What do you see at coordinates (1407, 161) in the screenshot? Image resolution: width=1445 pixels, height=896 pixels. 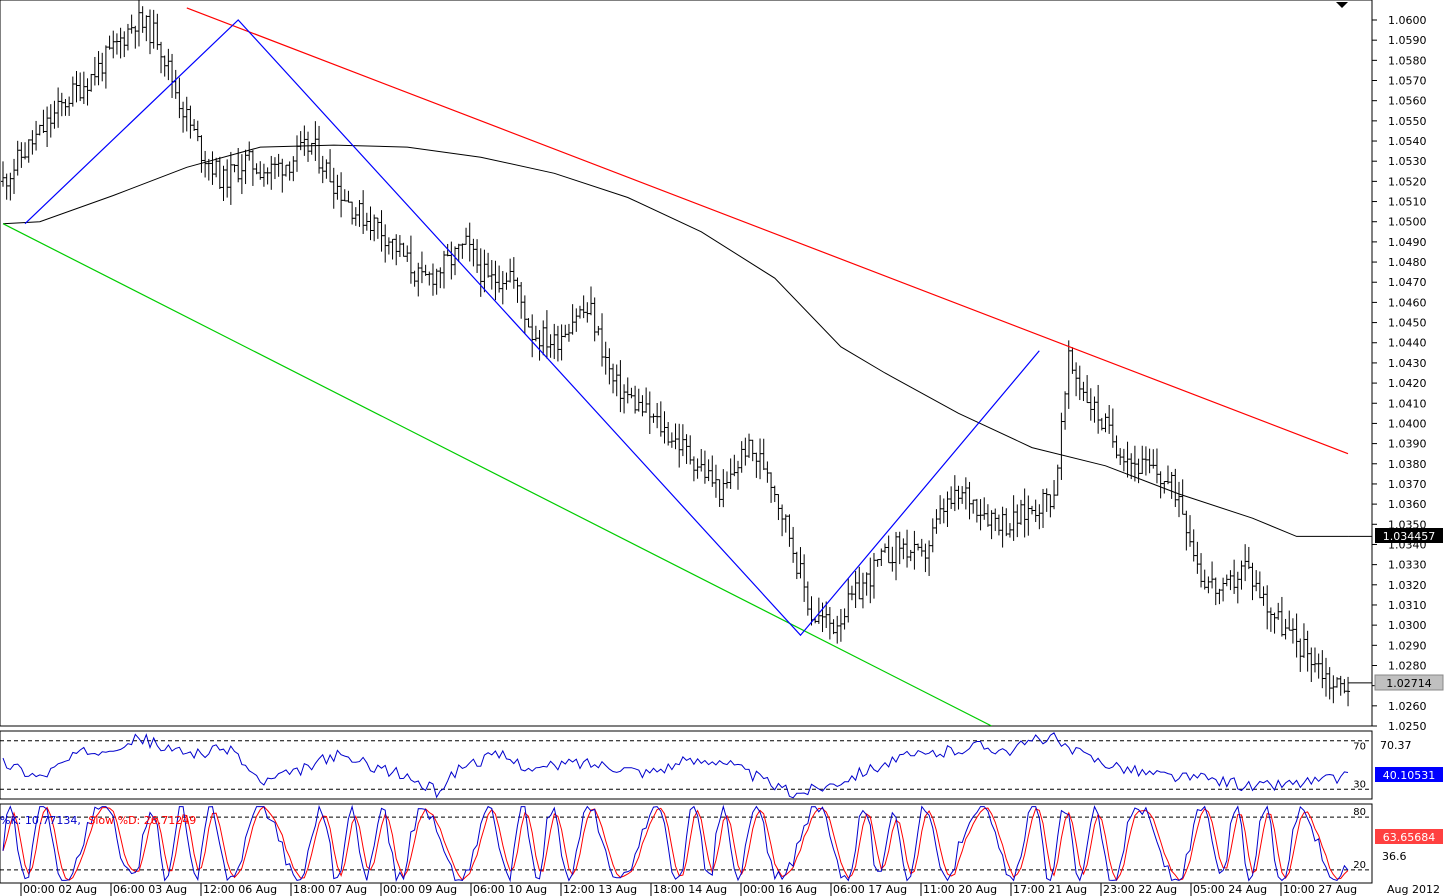 I see `y-tick-label: 1.0530` at bounding box center [1407, 161].